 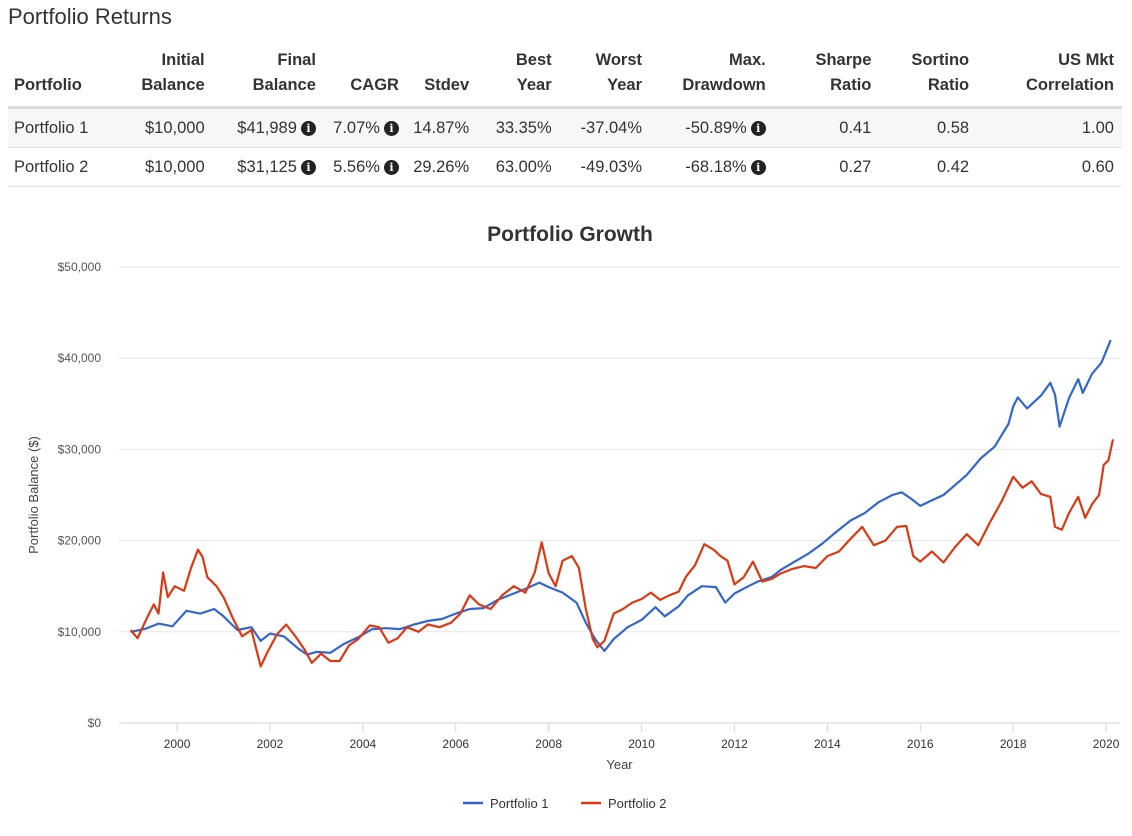 I want to click on x-tick-label: 2004, so click(x=363, y=744).